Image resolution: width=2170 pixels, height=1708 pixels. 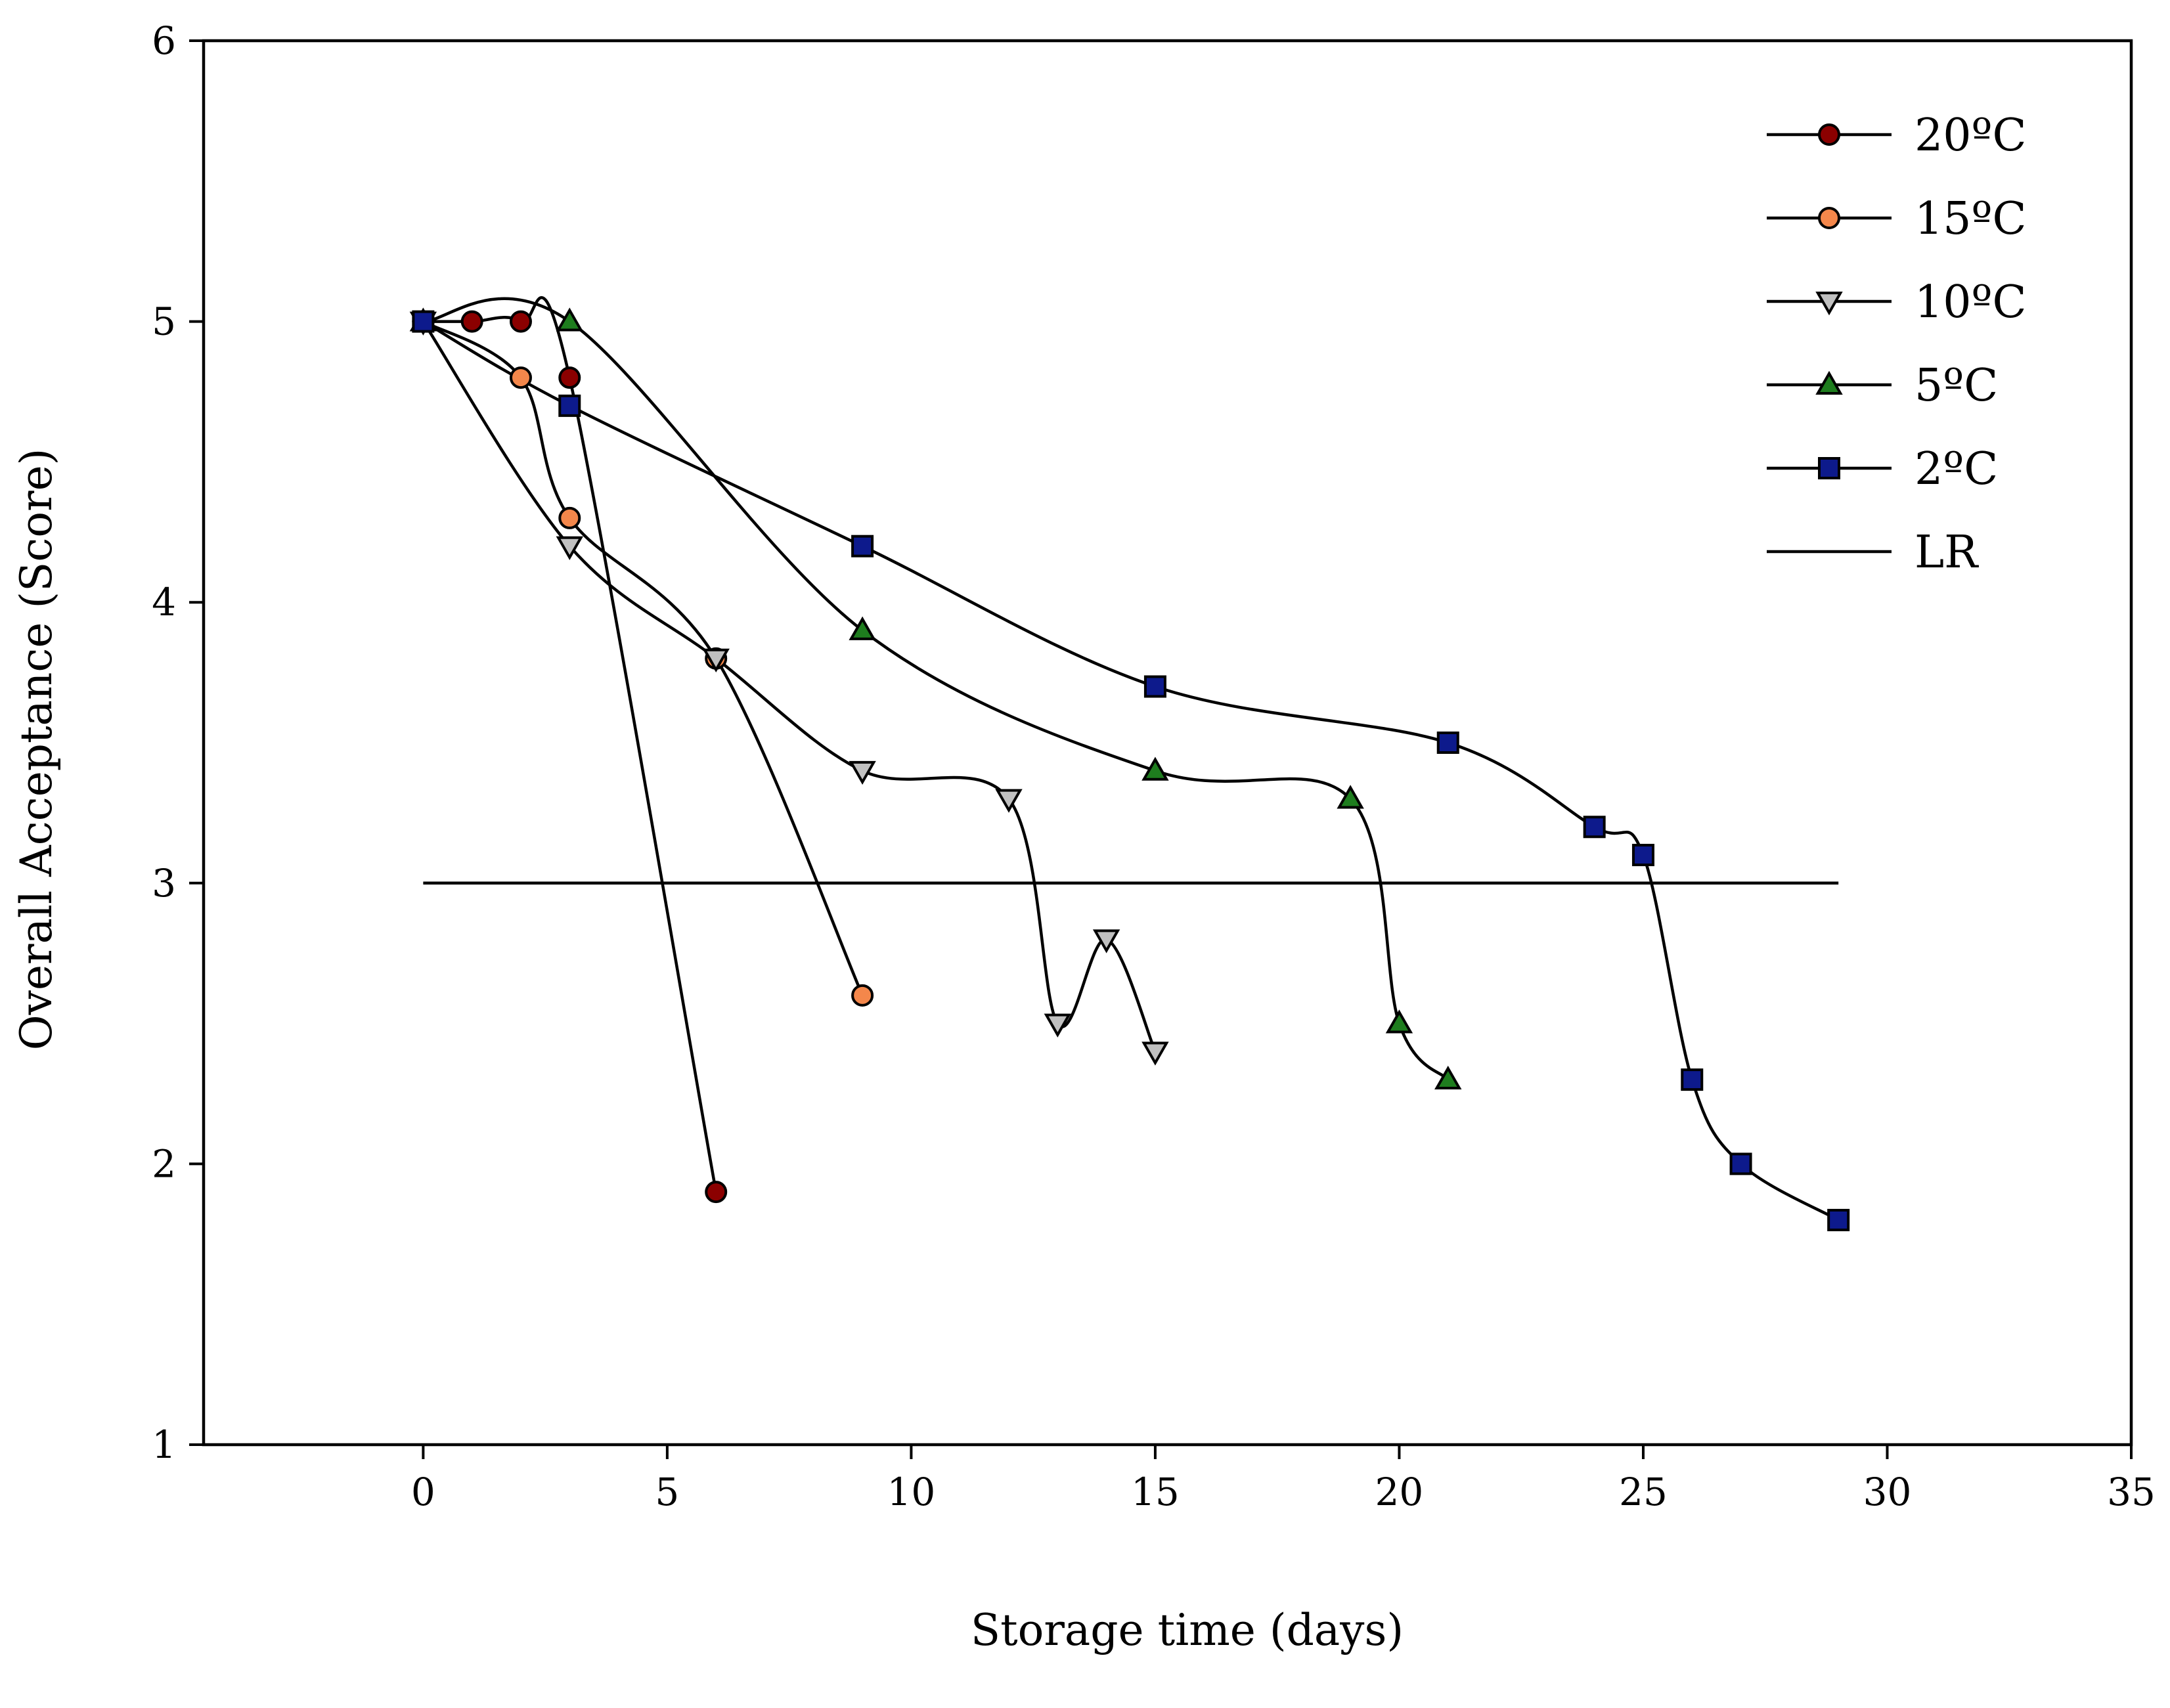 What do you see at coordinates (1971, 302) in the screenshot?
I see `legend-label: 10ºC` at bounding box center [1971, 302].